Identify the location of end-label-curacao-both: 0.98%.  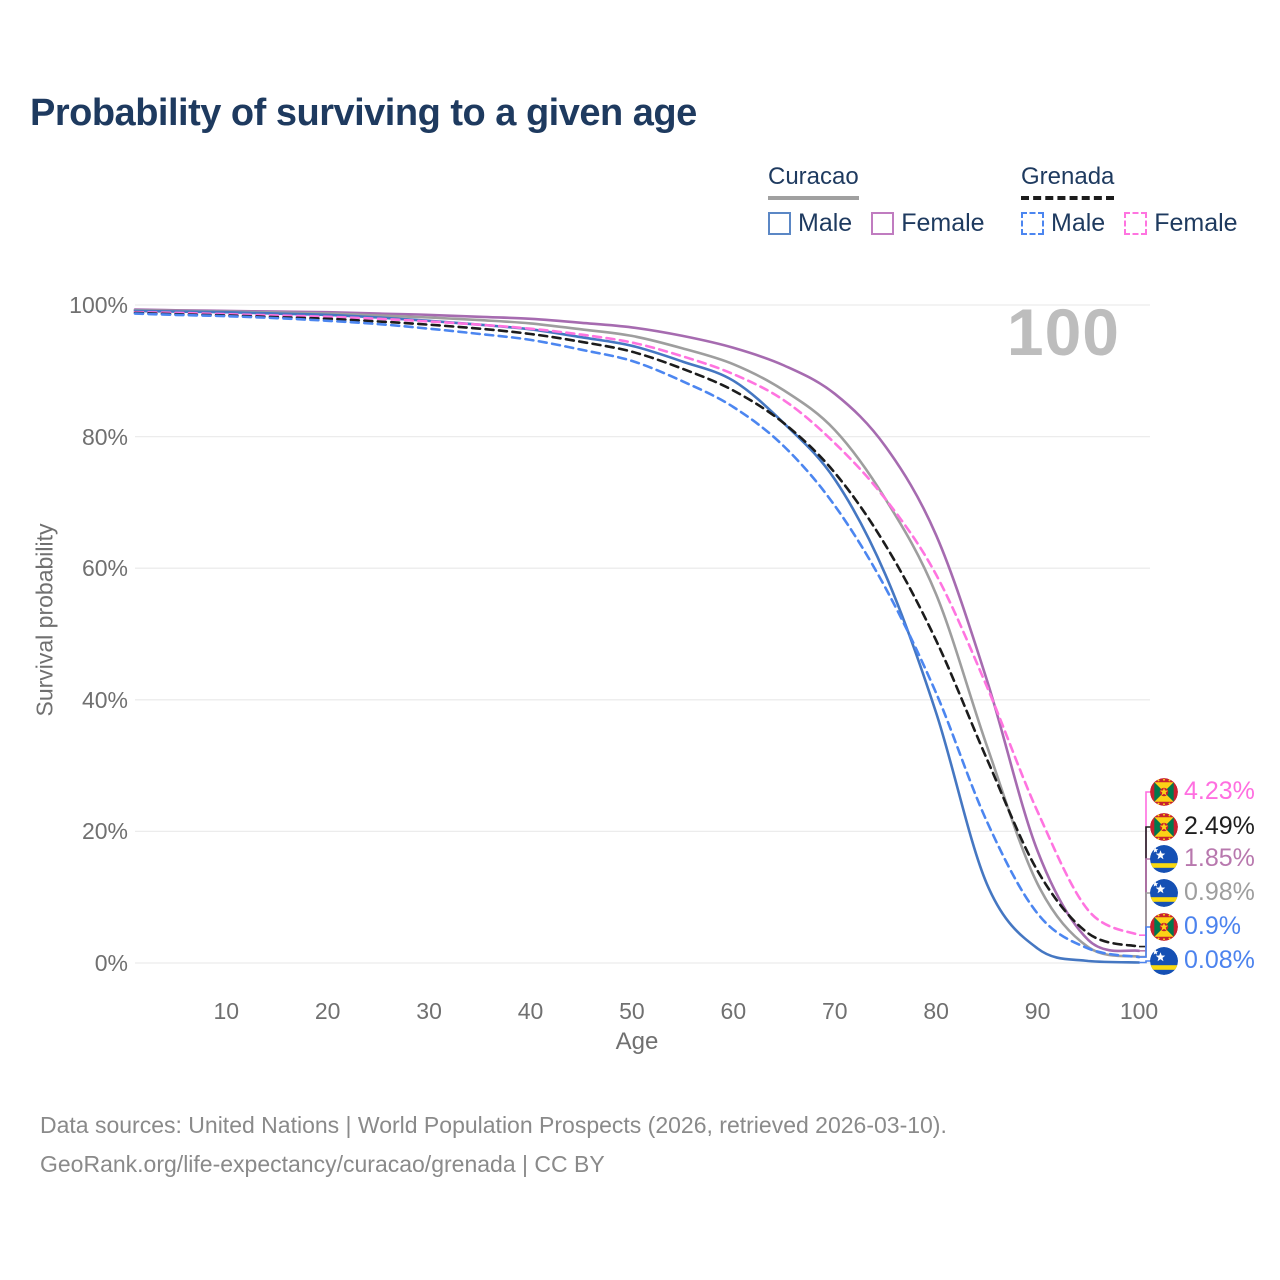
(1202, 892).